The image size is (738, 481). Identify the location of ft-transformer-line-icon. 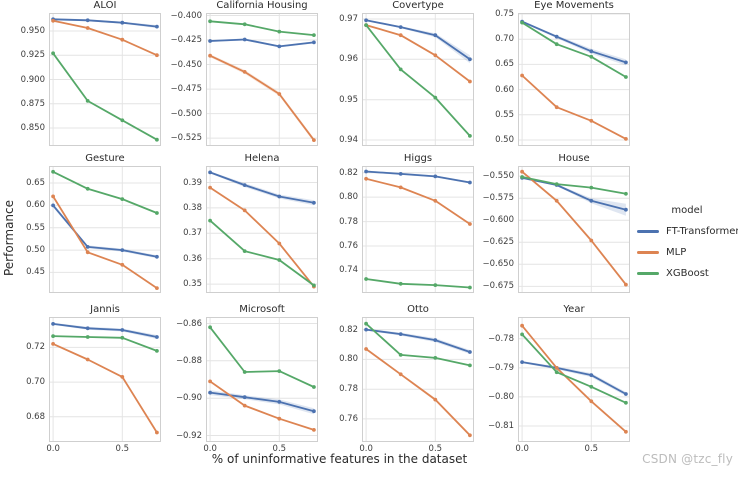
(648, 231).